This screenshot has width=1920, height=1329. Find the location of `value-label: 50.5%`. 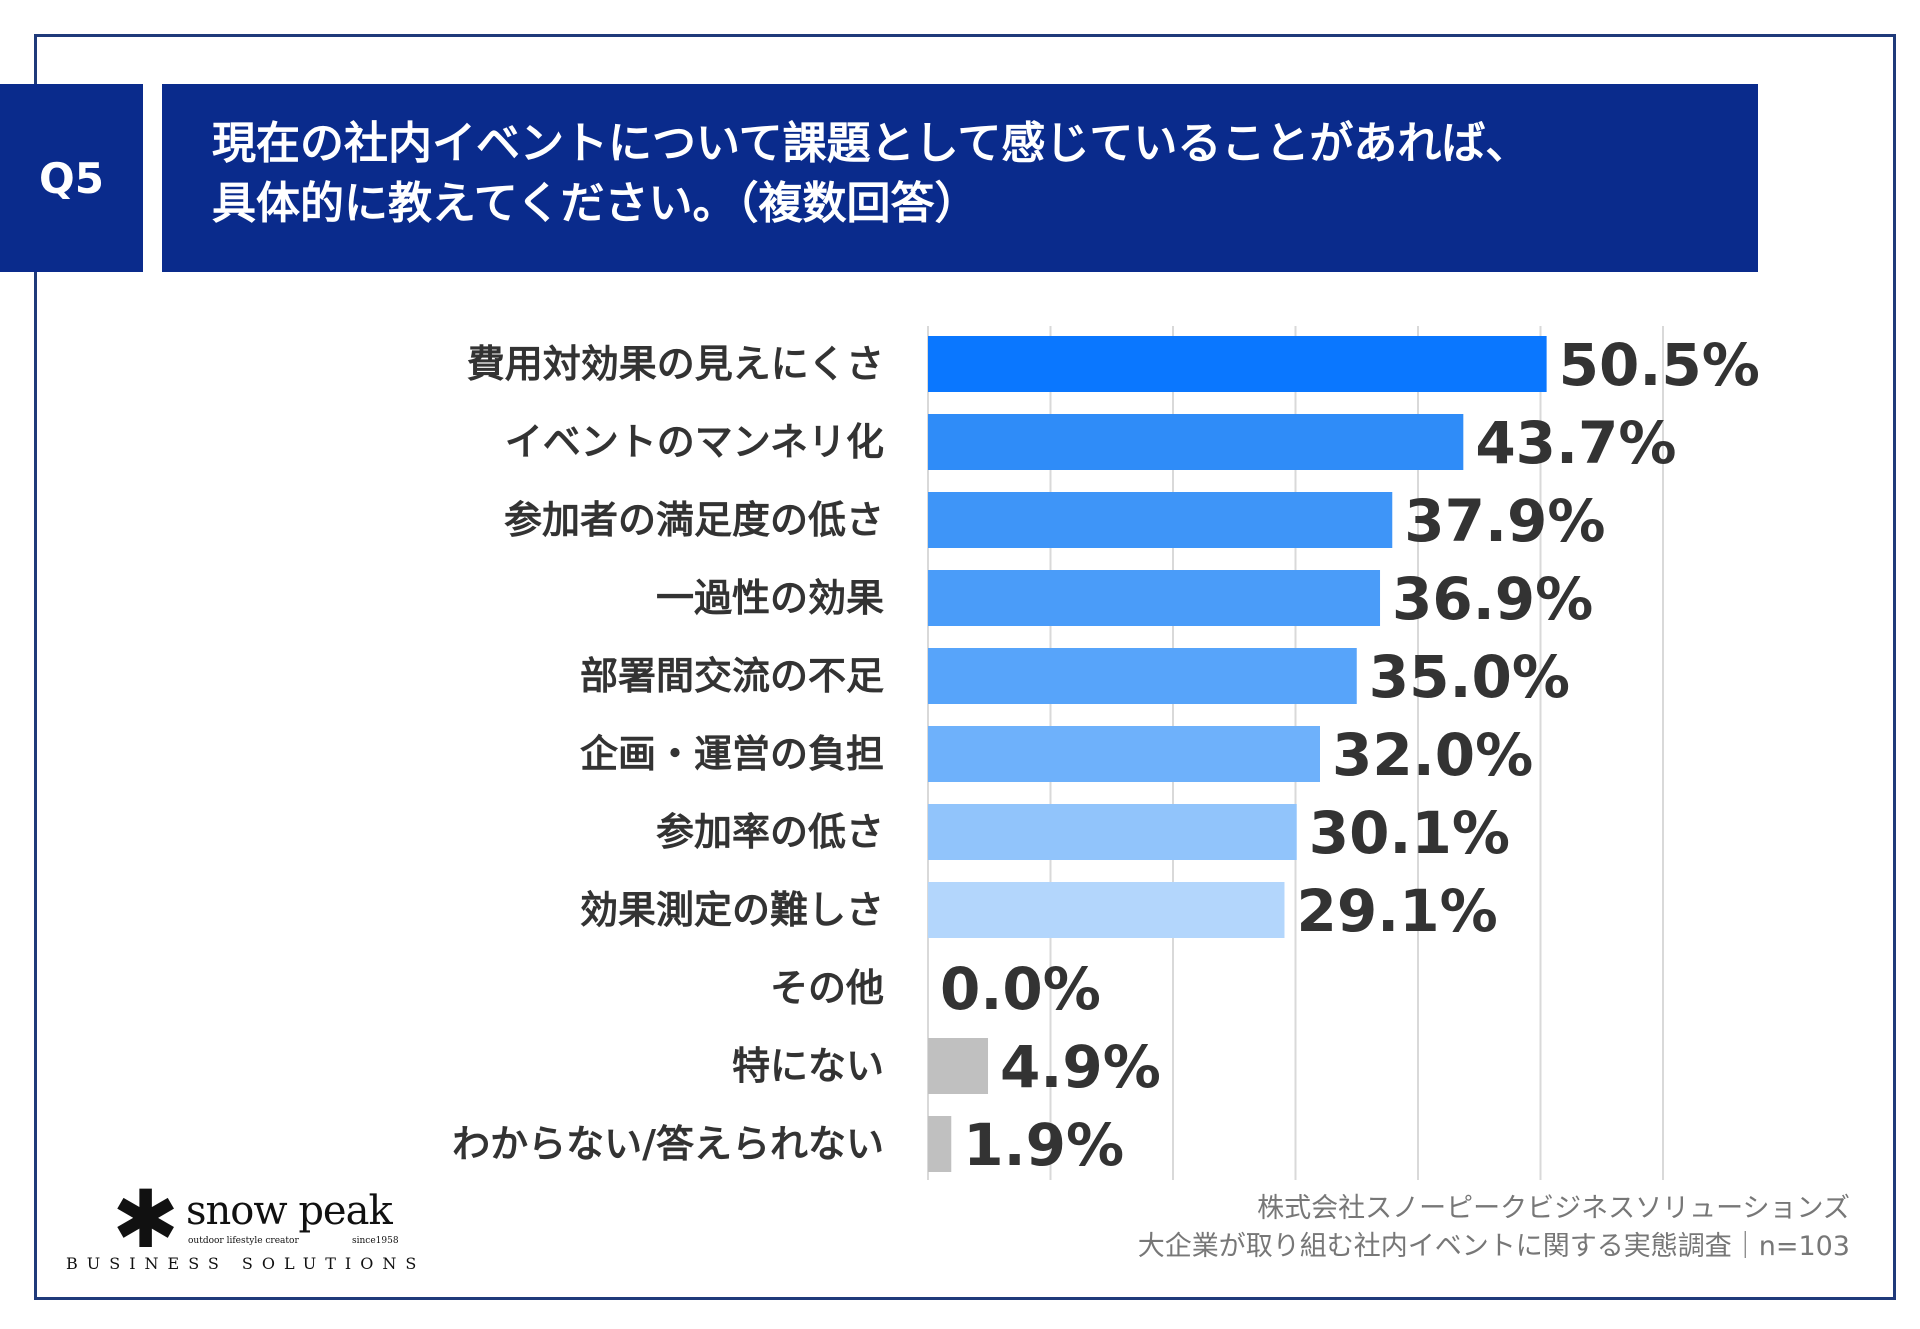

value-label: 50.5% is located at coordinates (1659, 365).